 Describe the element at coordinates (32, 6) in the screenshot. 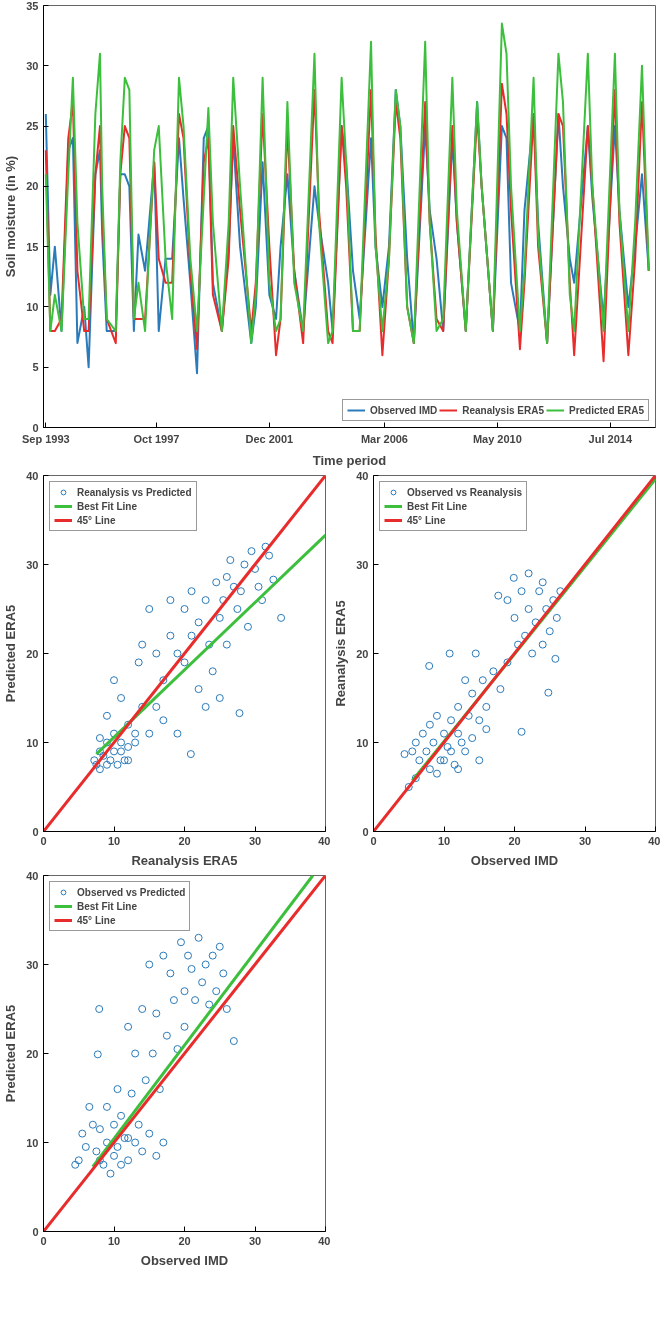

I see `y-tick-label: 35` at that location.